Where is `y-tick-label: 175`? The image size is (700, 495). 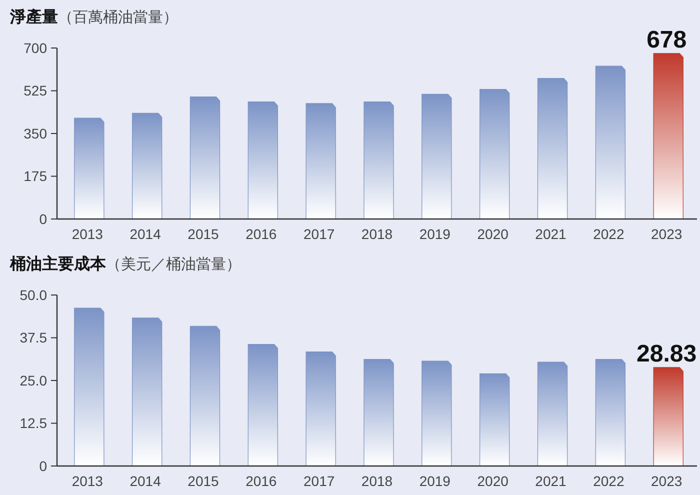
y-tick-label: 175 is located at coordinates (36, 176).